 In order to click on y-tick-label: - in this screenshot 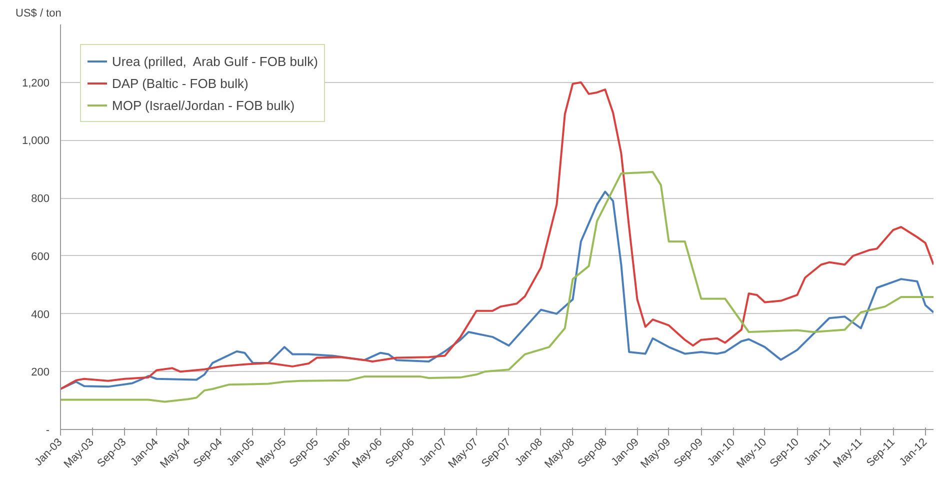, I will do `click(48, 430)`.